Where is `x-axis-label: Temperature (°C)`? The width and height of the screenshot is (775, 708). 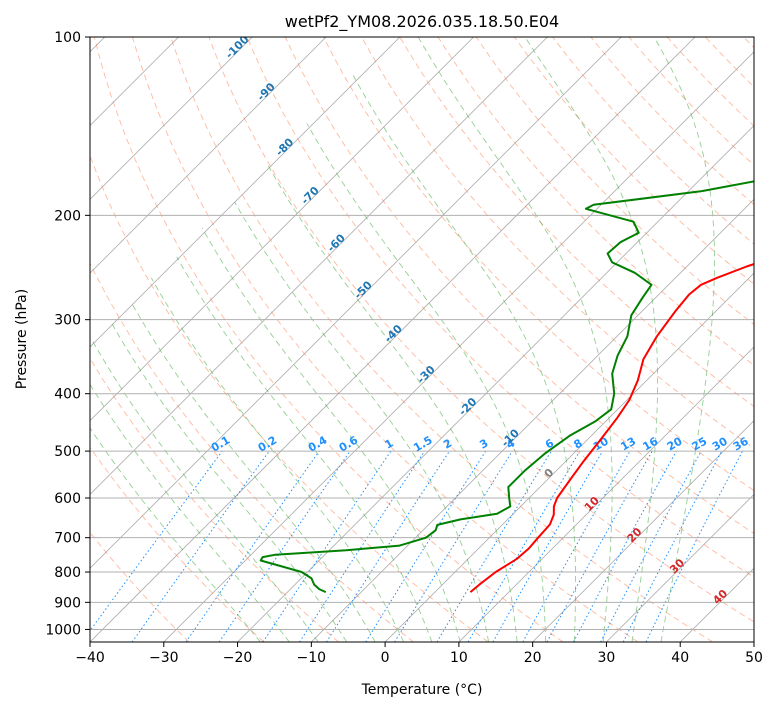
x-axis-label: Temperature (°C) is located at coordinates (422, 690).